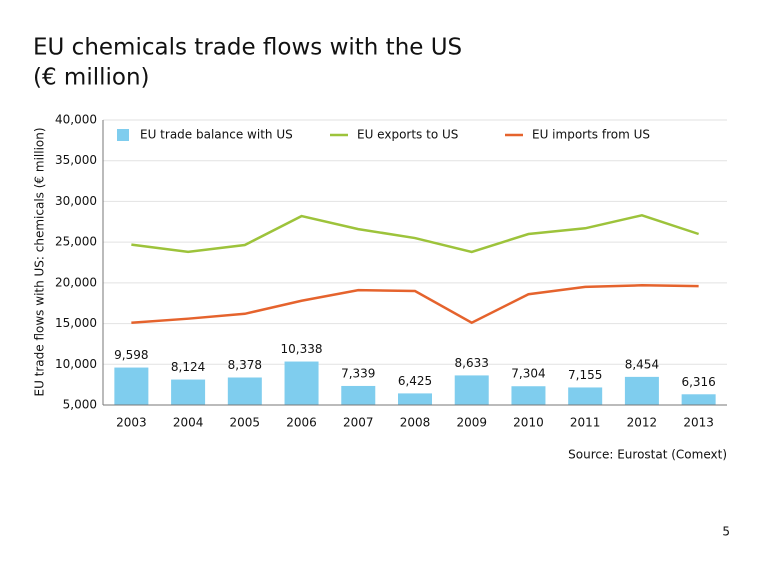 This screenshot has height=570, width=760. I want to click on data-label: 7,339, so click(358, 373).